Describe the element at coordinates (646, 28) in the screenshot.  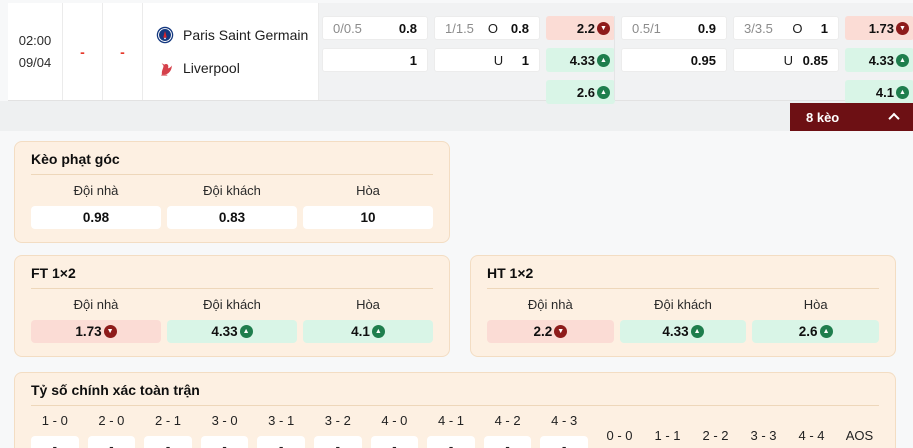
I see `handicap-line: 0.5/1` at that location.